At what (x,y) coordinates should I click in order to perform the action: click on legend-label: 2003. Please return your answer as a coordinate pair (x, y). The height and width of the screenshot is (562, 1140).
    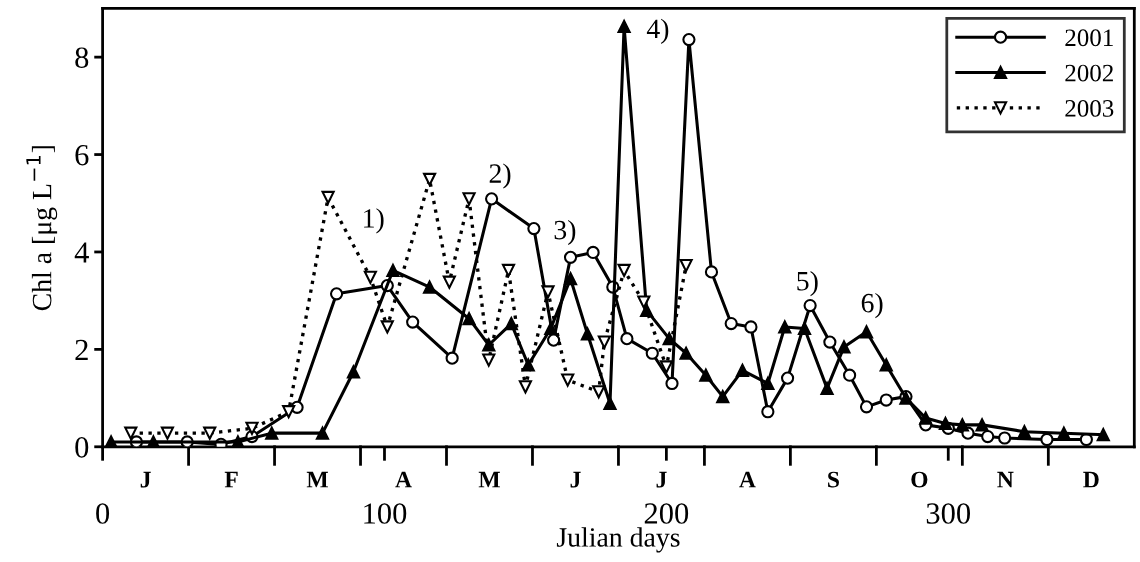
    Looking at the image, I should click on (1089, 108).